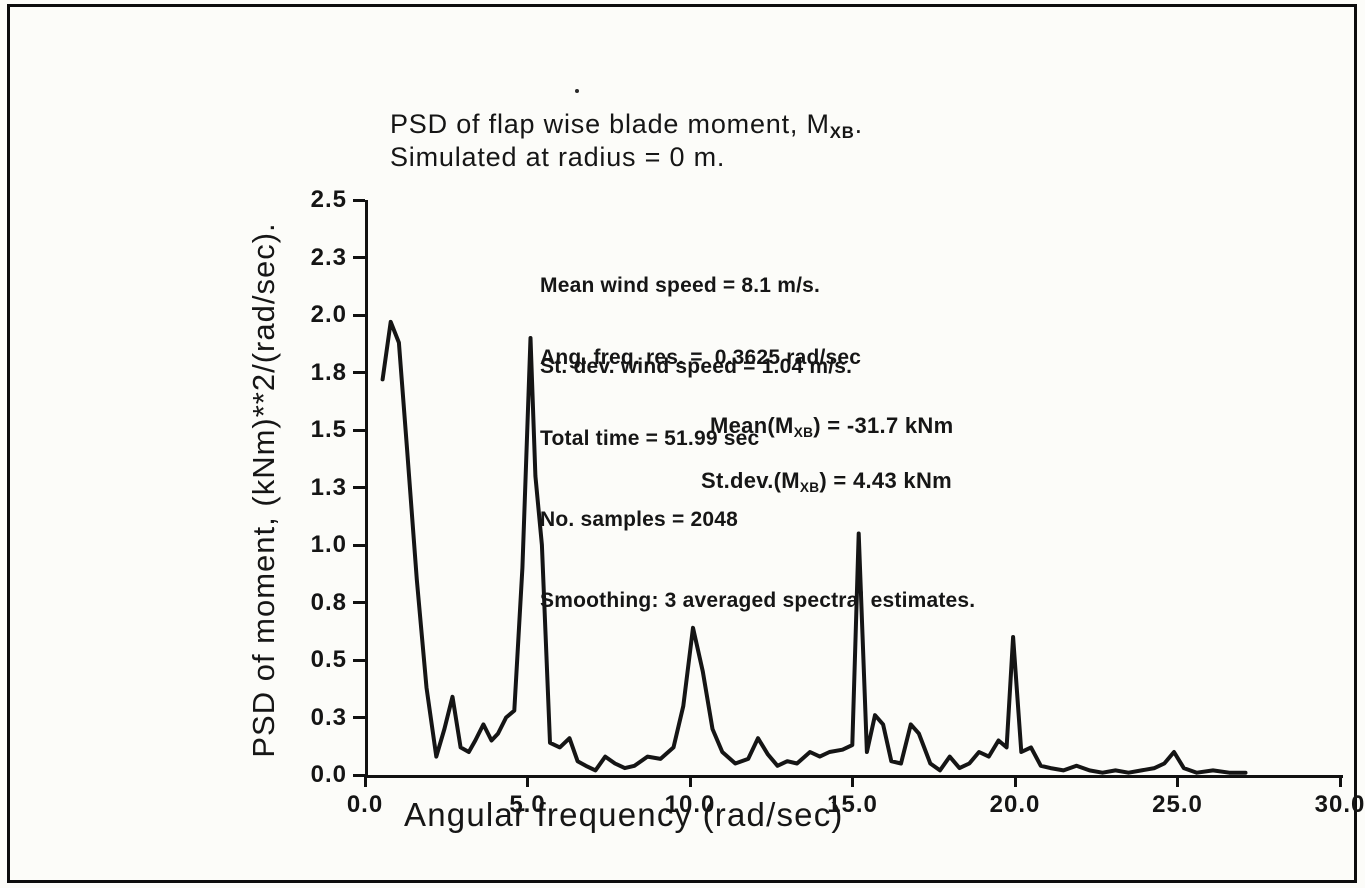 This screenshot has width=1365, height=888. I want to click on x-tick-label: 5.0, so click(527, 804).